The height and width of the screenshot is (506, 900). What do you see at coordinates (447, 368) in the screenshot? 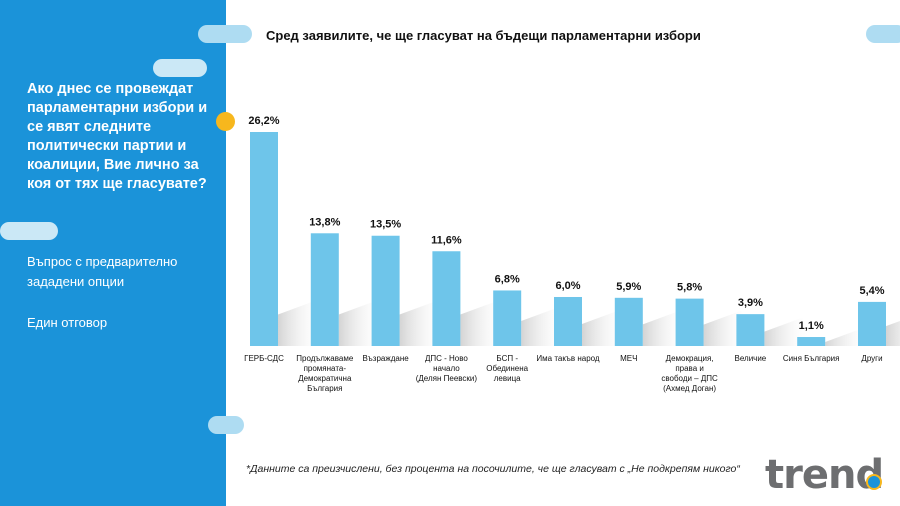
I see `category-label: ДПС - Ново начало (Делян Пеевски)` at bounding box center [447, 368].